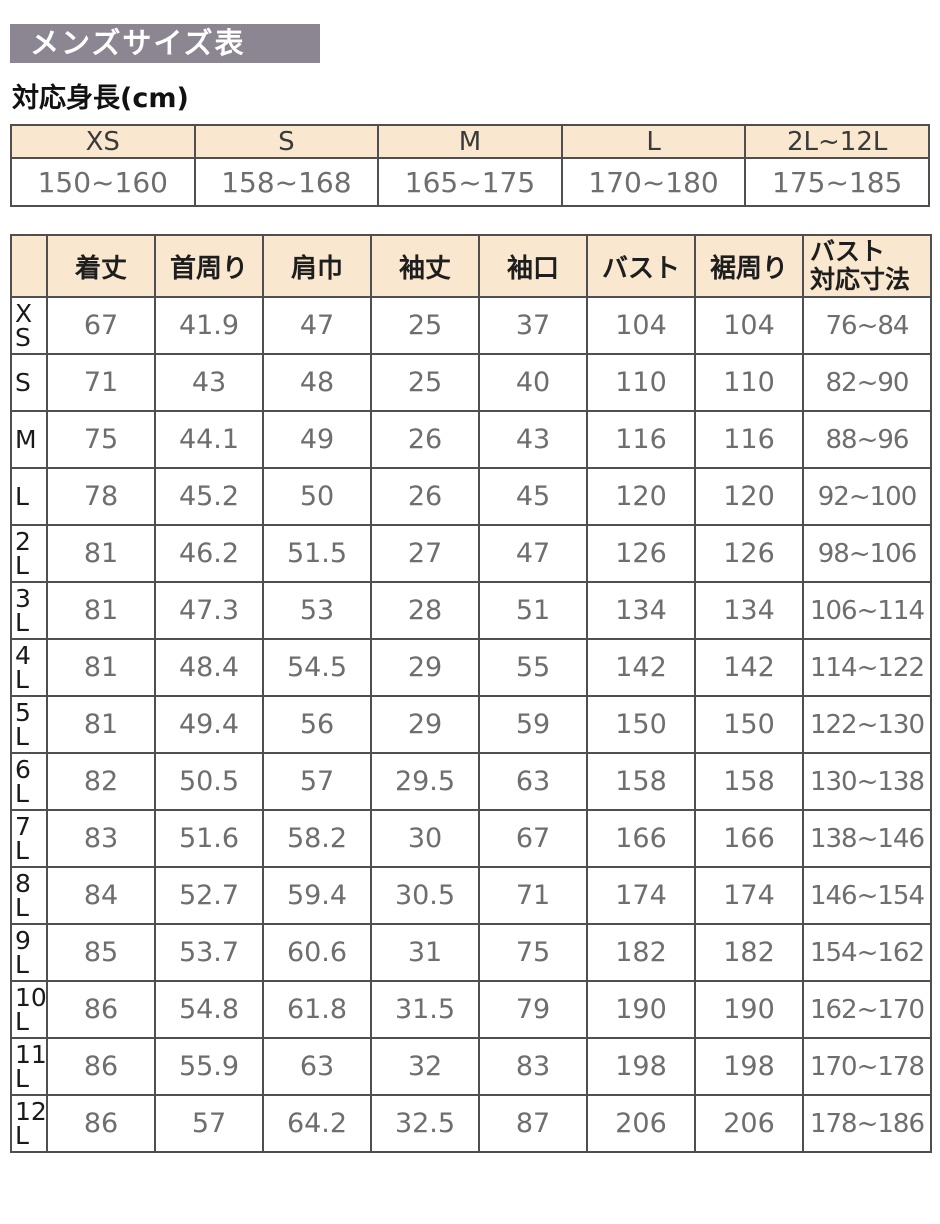 The width and height of the screenshot is (940, 1224). What do you see at coordinates (641, 382) in the screenshot?
I see `size-value-cell: 110` at bounding box center [641, 382].